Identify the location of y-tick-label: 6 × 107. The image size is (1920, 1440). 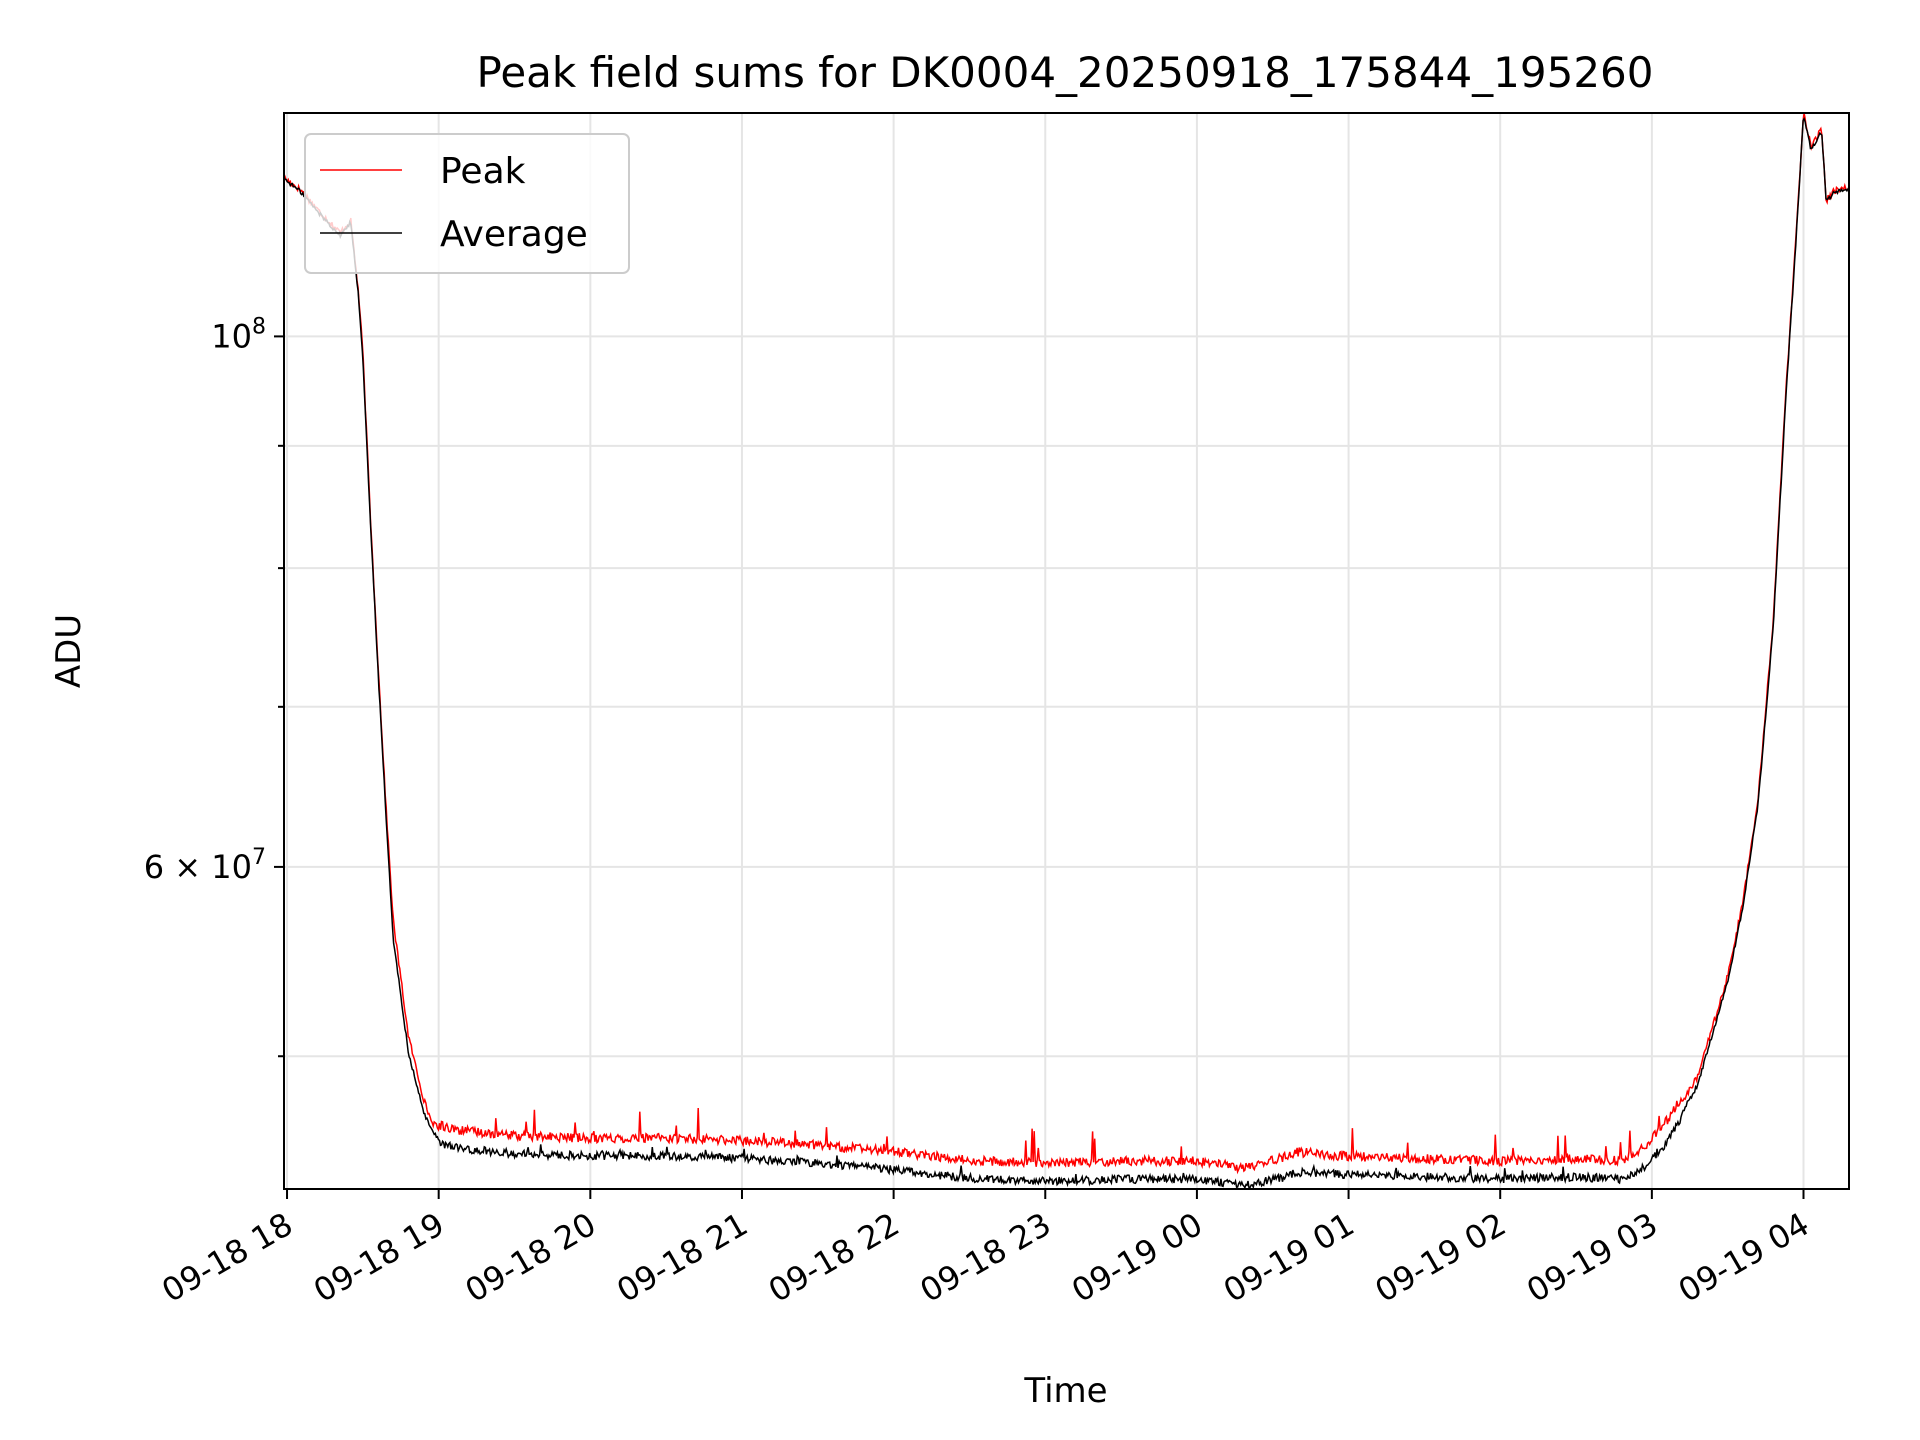
(205, 865).